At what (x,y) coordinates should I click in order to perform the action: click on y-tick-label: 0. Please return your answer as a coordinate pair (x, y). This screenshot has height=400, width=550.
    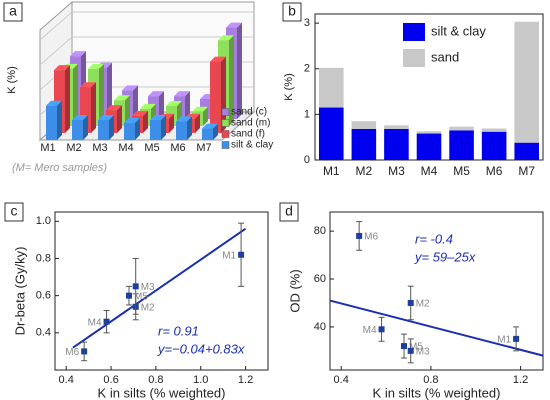
    Looking at the image, I should click on (307, 160).